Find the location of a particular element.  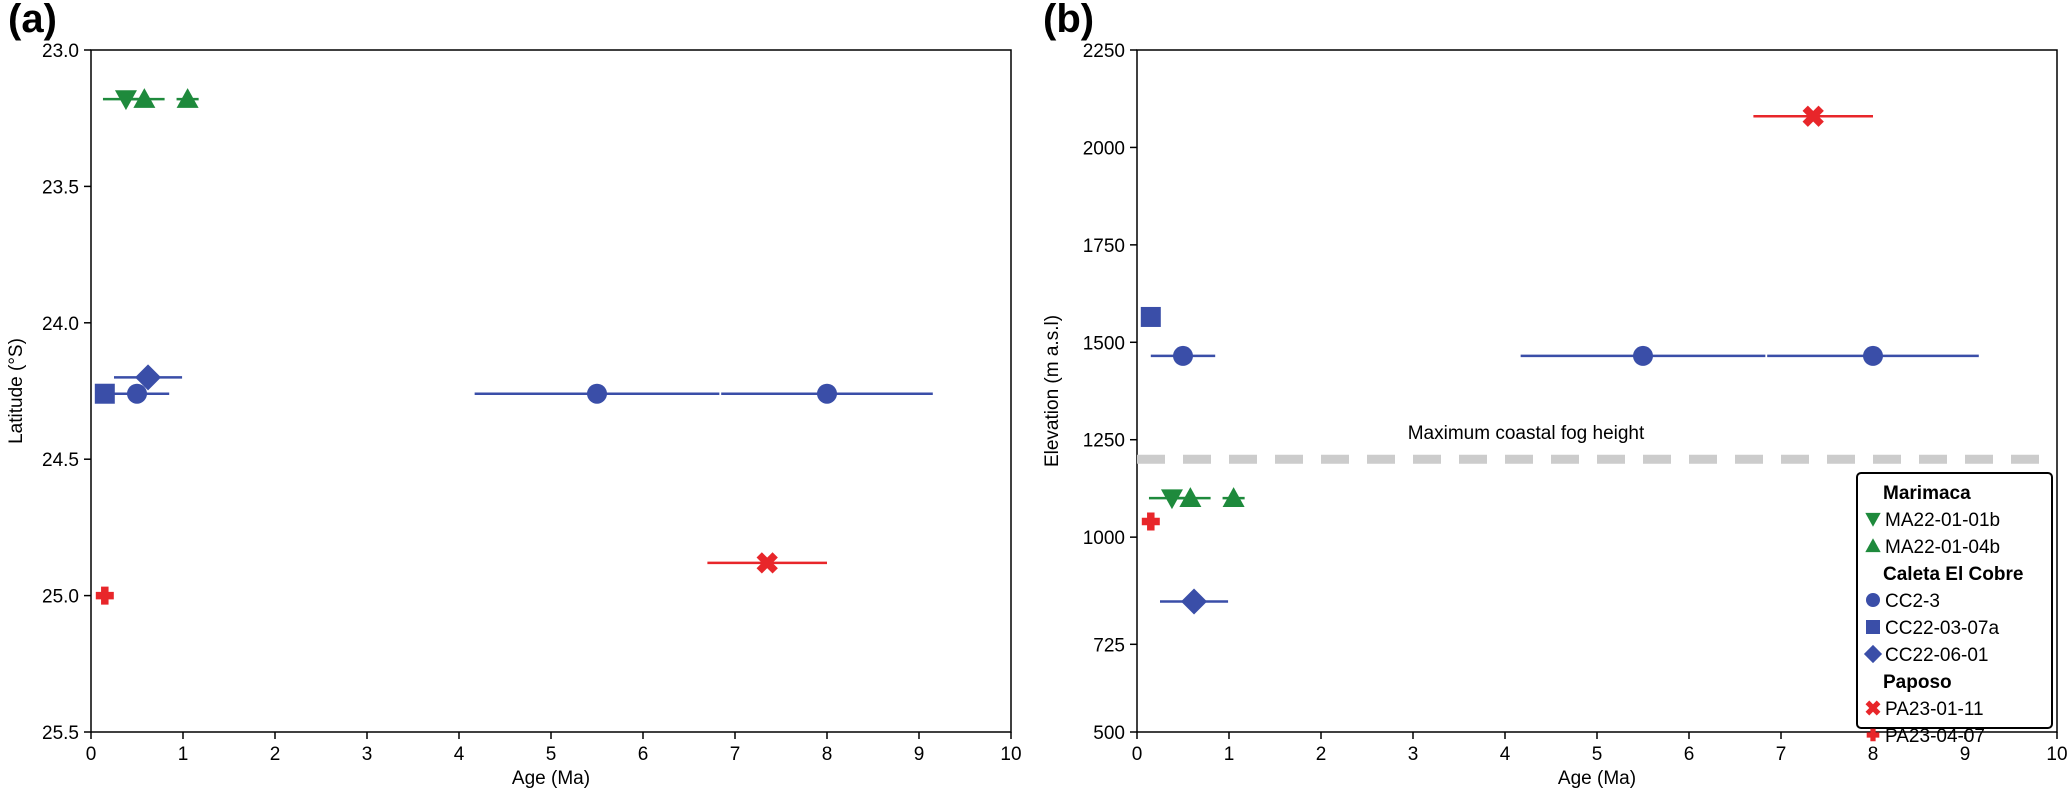

legend-entry-label: MA22-01-04b is located at coordinates (1942, 547).